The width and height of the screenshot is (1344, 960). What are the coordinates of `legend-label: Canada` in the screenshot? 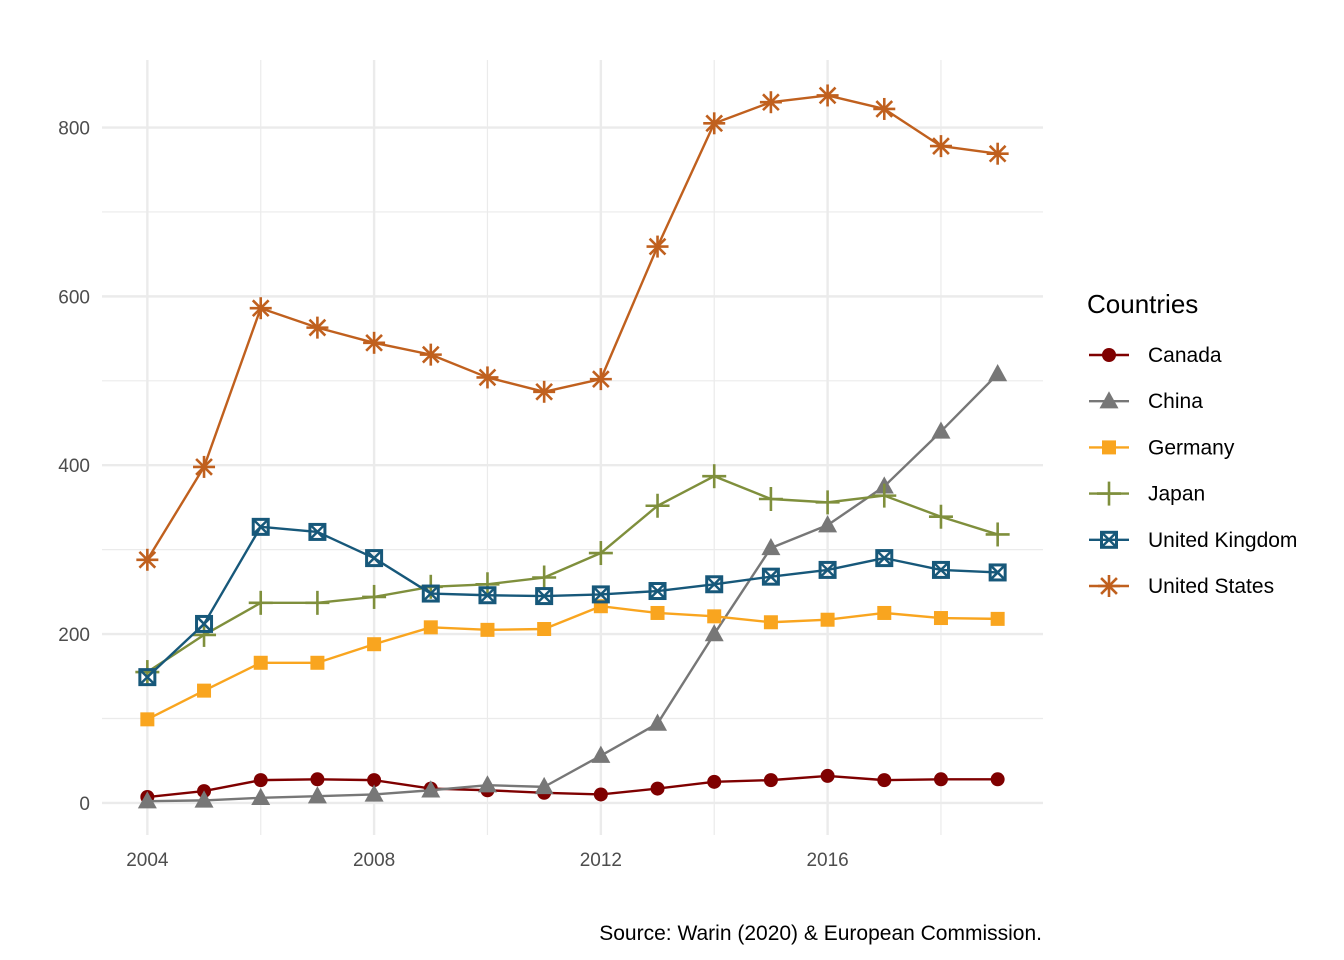 It's located at (1185, 355).